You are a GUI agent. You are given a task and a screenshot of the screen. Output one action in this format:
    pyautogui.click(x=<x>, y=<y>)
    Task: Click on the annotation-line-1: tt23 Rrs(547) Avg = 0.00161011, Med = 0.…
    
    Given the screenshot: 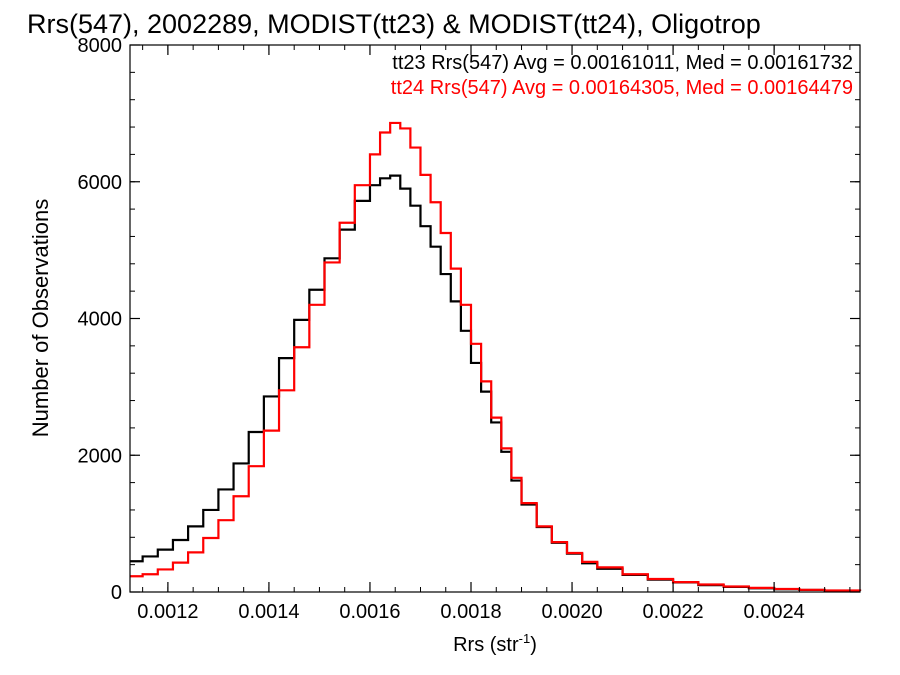 What is the action you would take?
    pyautogui.click(x=622, y=63)
    